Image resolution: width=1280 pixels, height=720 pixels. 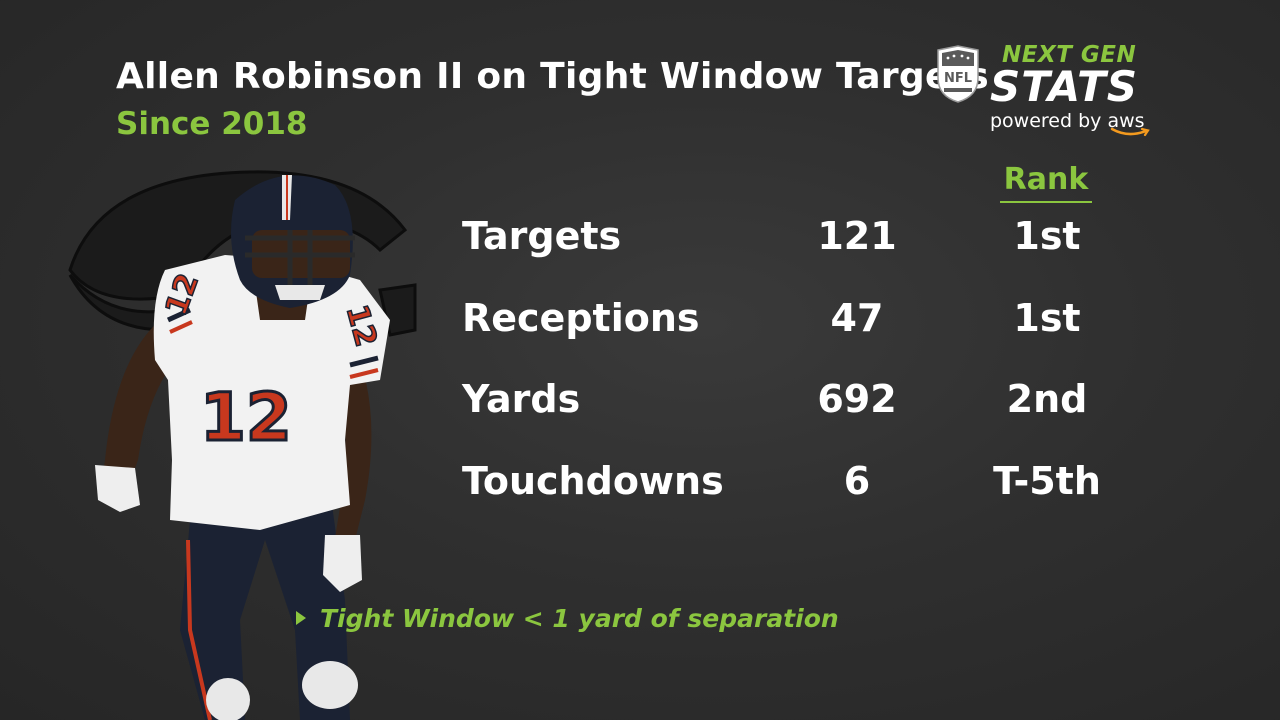 What do you see at coordinates (857, 399) in the screenshot?
I see `stat-value: 692` at bounding box center [857, 399].